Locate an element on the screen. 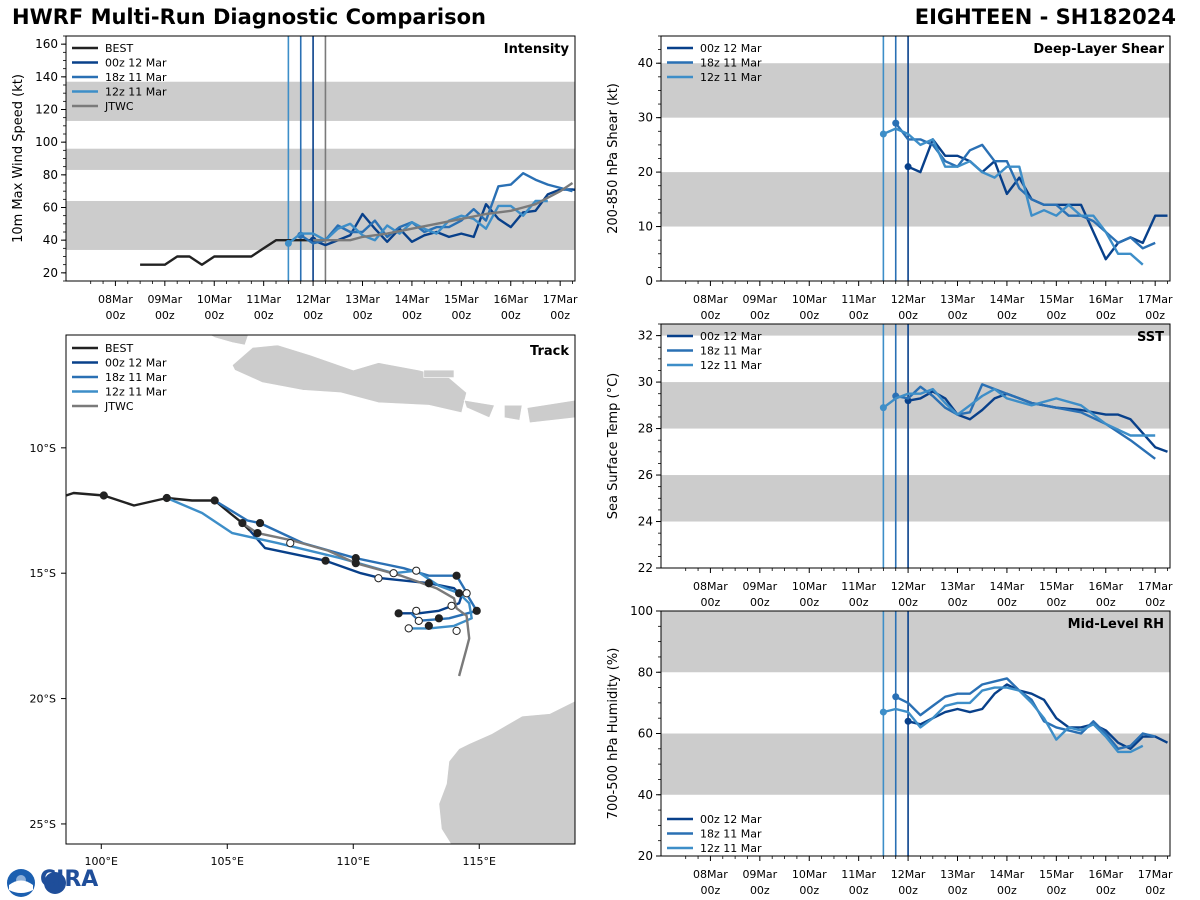 The height and width of the screenshot is (900, 1200). rh-xtick-label-date: 11Mar is located at coordinates (858, 874).